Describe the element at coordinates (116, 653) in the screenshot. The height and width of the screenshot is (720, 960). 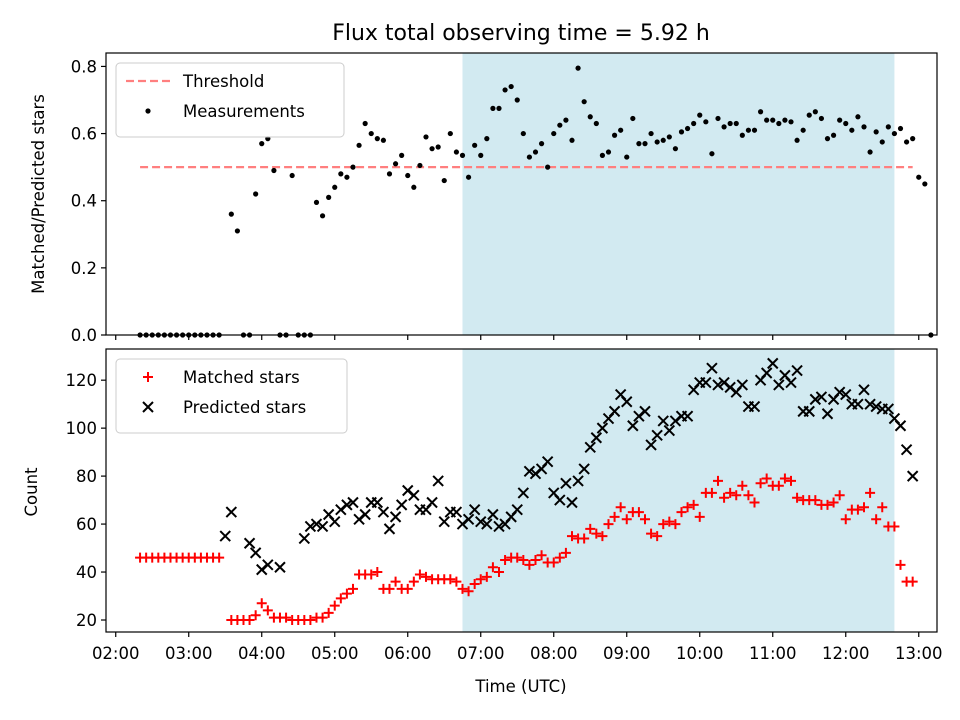
I see `x-tick-label: 02:00` at that location.